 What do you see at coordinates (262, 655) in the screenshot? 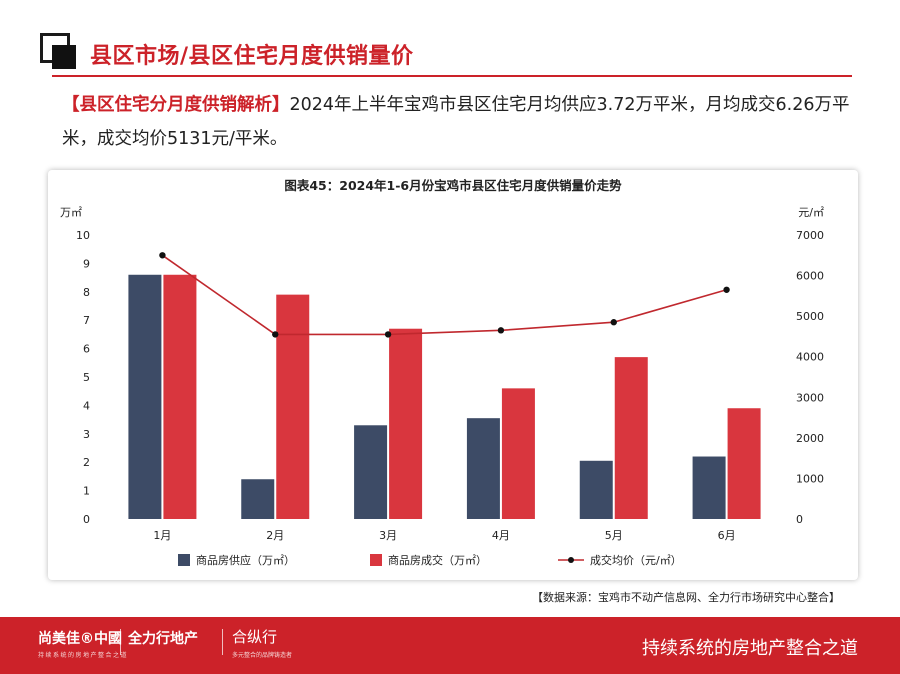
I see `footer-brand-tagline-2: 多元整合的品牌铸造者` at bounding box center [262, 655].